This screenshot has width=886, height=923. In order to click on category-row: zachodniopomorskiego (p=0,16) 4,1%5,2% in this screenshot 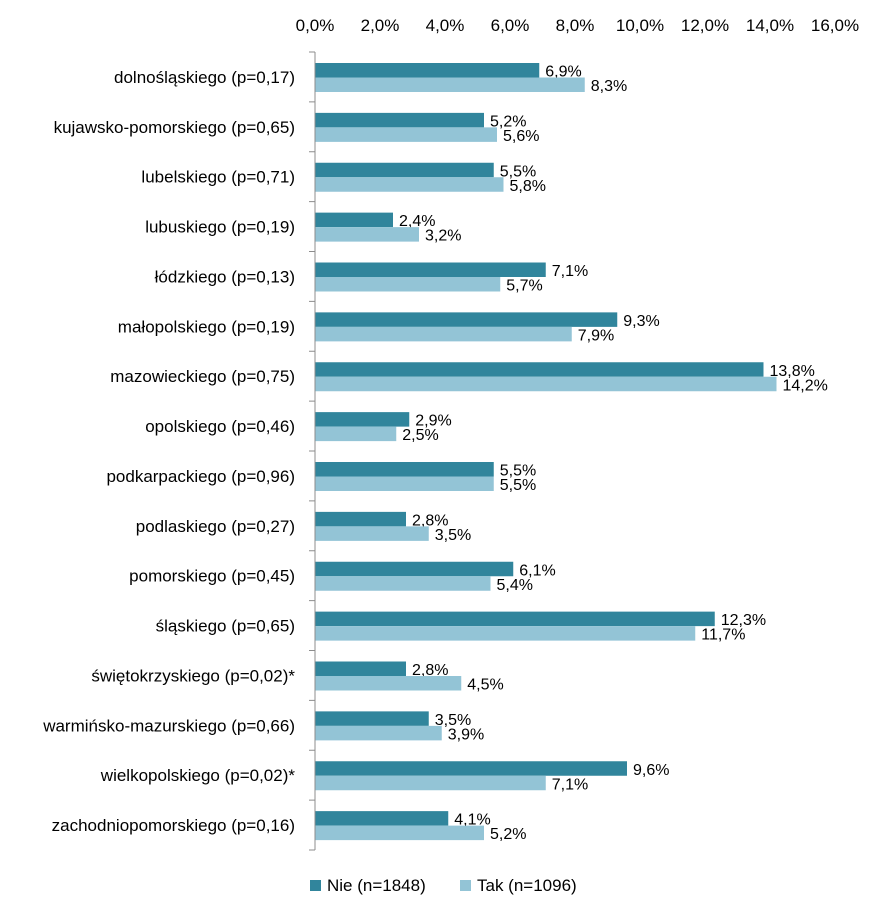, I will do `click(289, 821)`.